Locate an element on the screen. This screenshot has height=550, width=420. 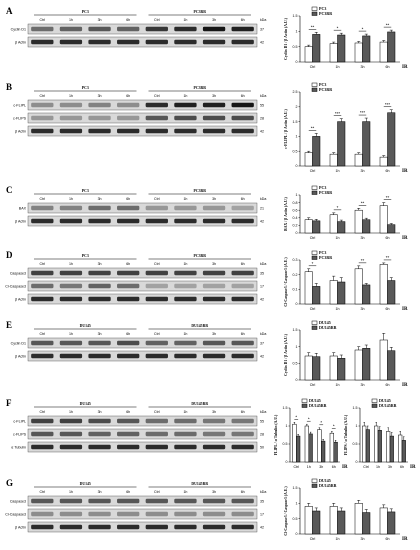
chart-sig-marker: *** is located at coordinates (338, 113).